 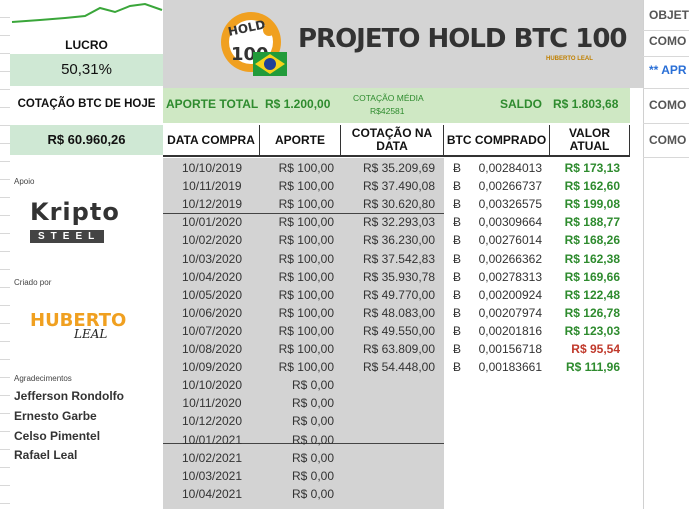 What do you see at coordinates (398, 240) in the screenshot?
I see `cell-cotacao: R$ 36.230,00` at bounding box center [398, 240].